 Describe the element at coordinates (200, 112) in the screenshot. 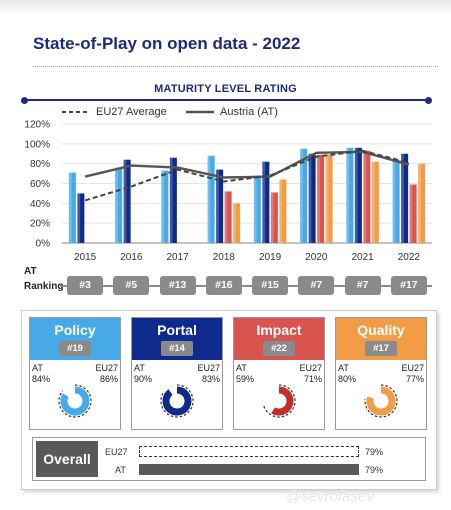

I see `legend-austria-line` at that location.